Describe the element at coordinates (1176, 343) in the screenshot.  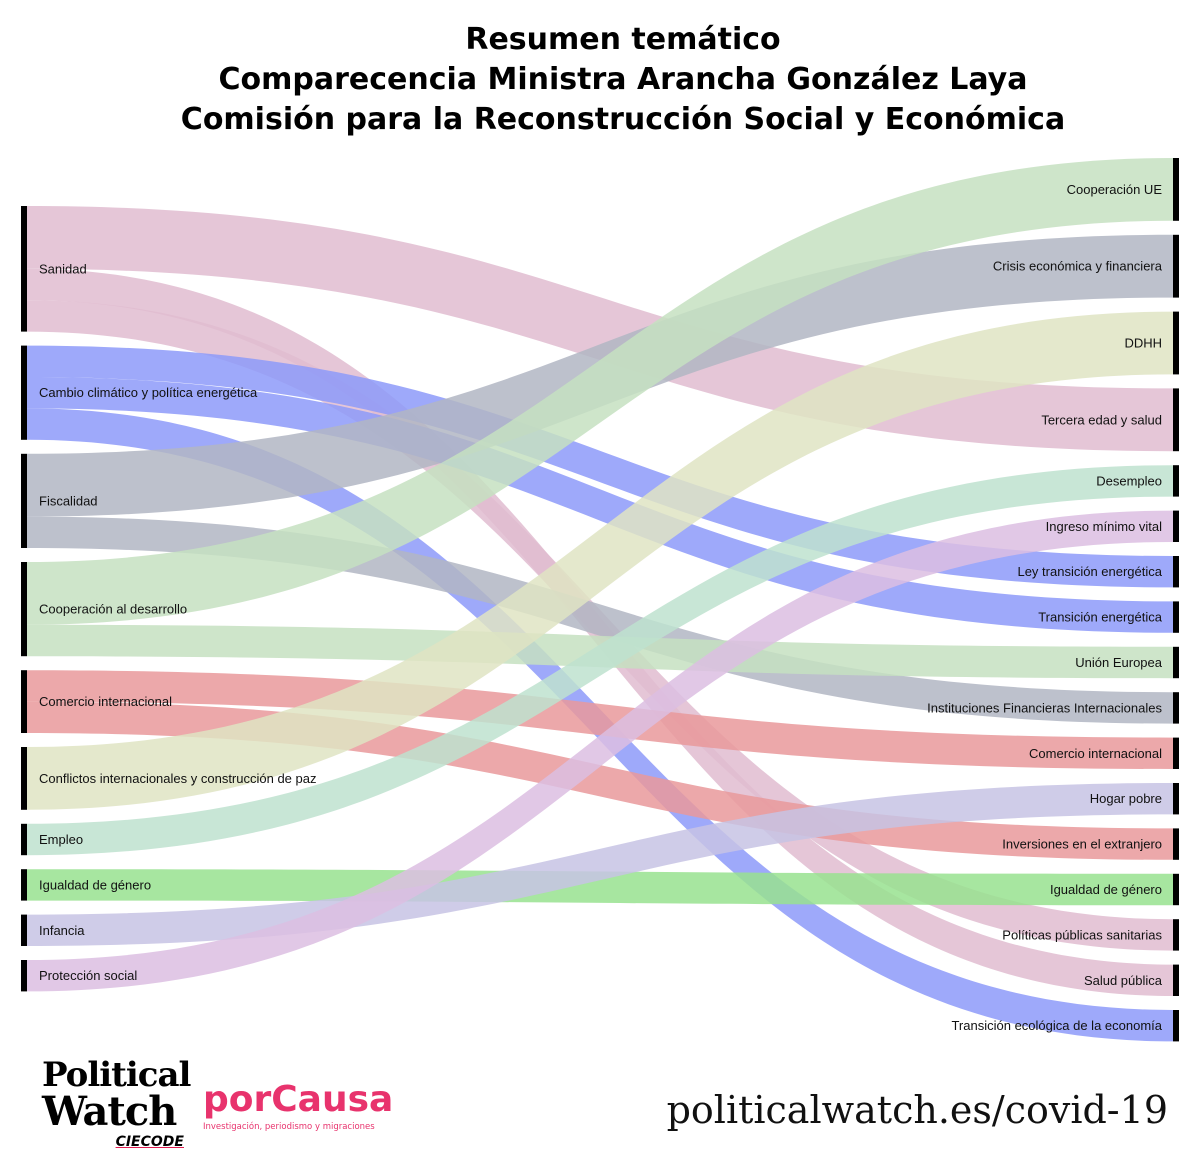
I see `target-node-ddhh` at that location.